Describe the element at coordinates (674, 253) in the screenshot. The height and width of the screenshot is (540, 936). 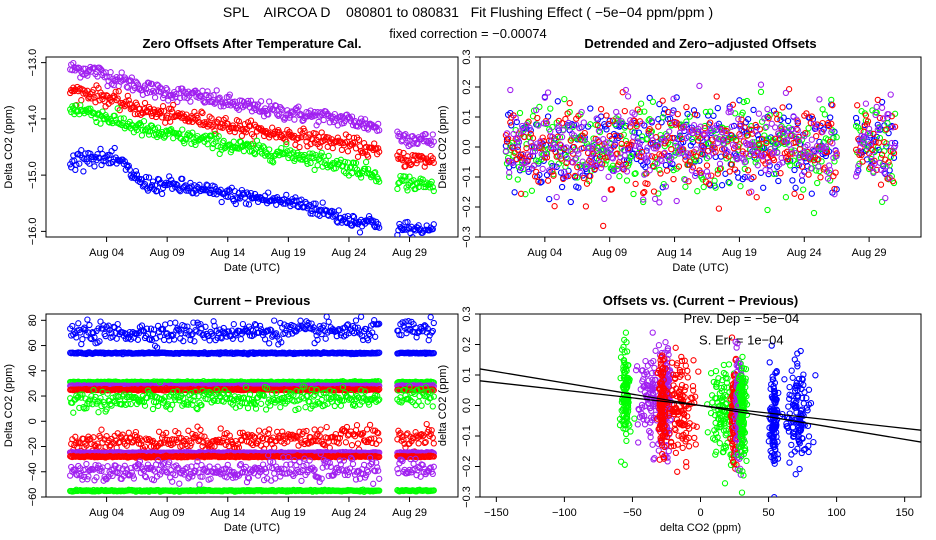
I see `x-tick-label: Aug 14` at that location.